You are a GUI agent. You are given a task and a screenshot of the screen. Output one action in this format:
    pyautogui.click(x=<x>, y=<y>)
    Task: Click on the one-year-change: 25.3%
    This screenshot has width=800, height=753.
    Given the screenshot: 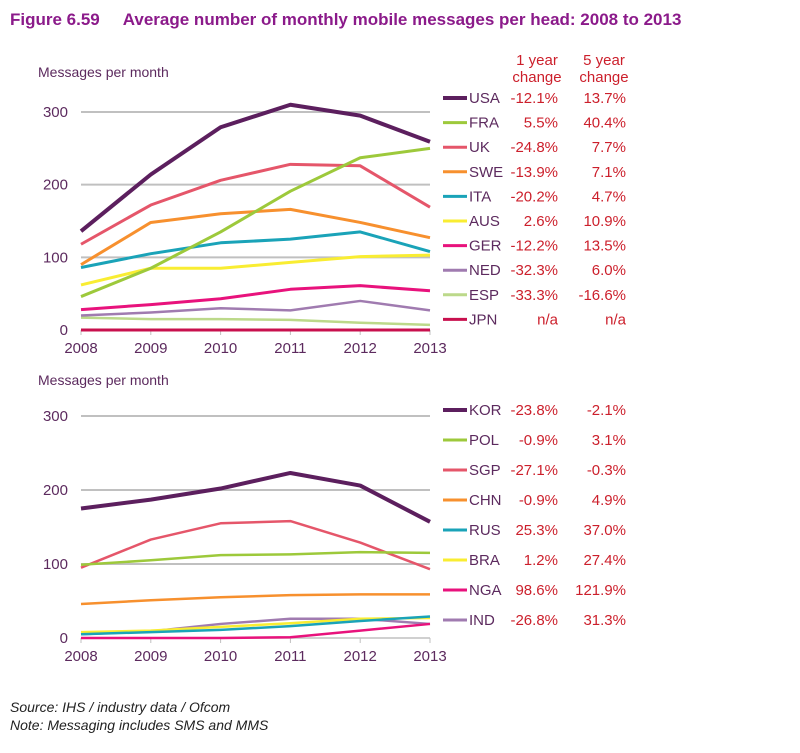 What is the action you would take?
    pyautogui.click(x=536, y=530)
    